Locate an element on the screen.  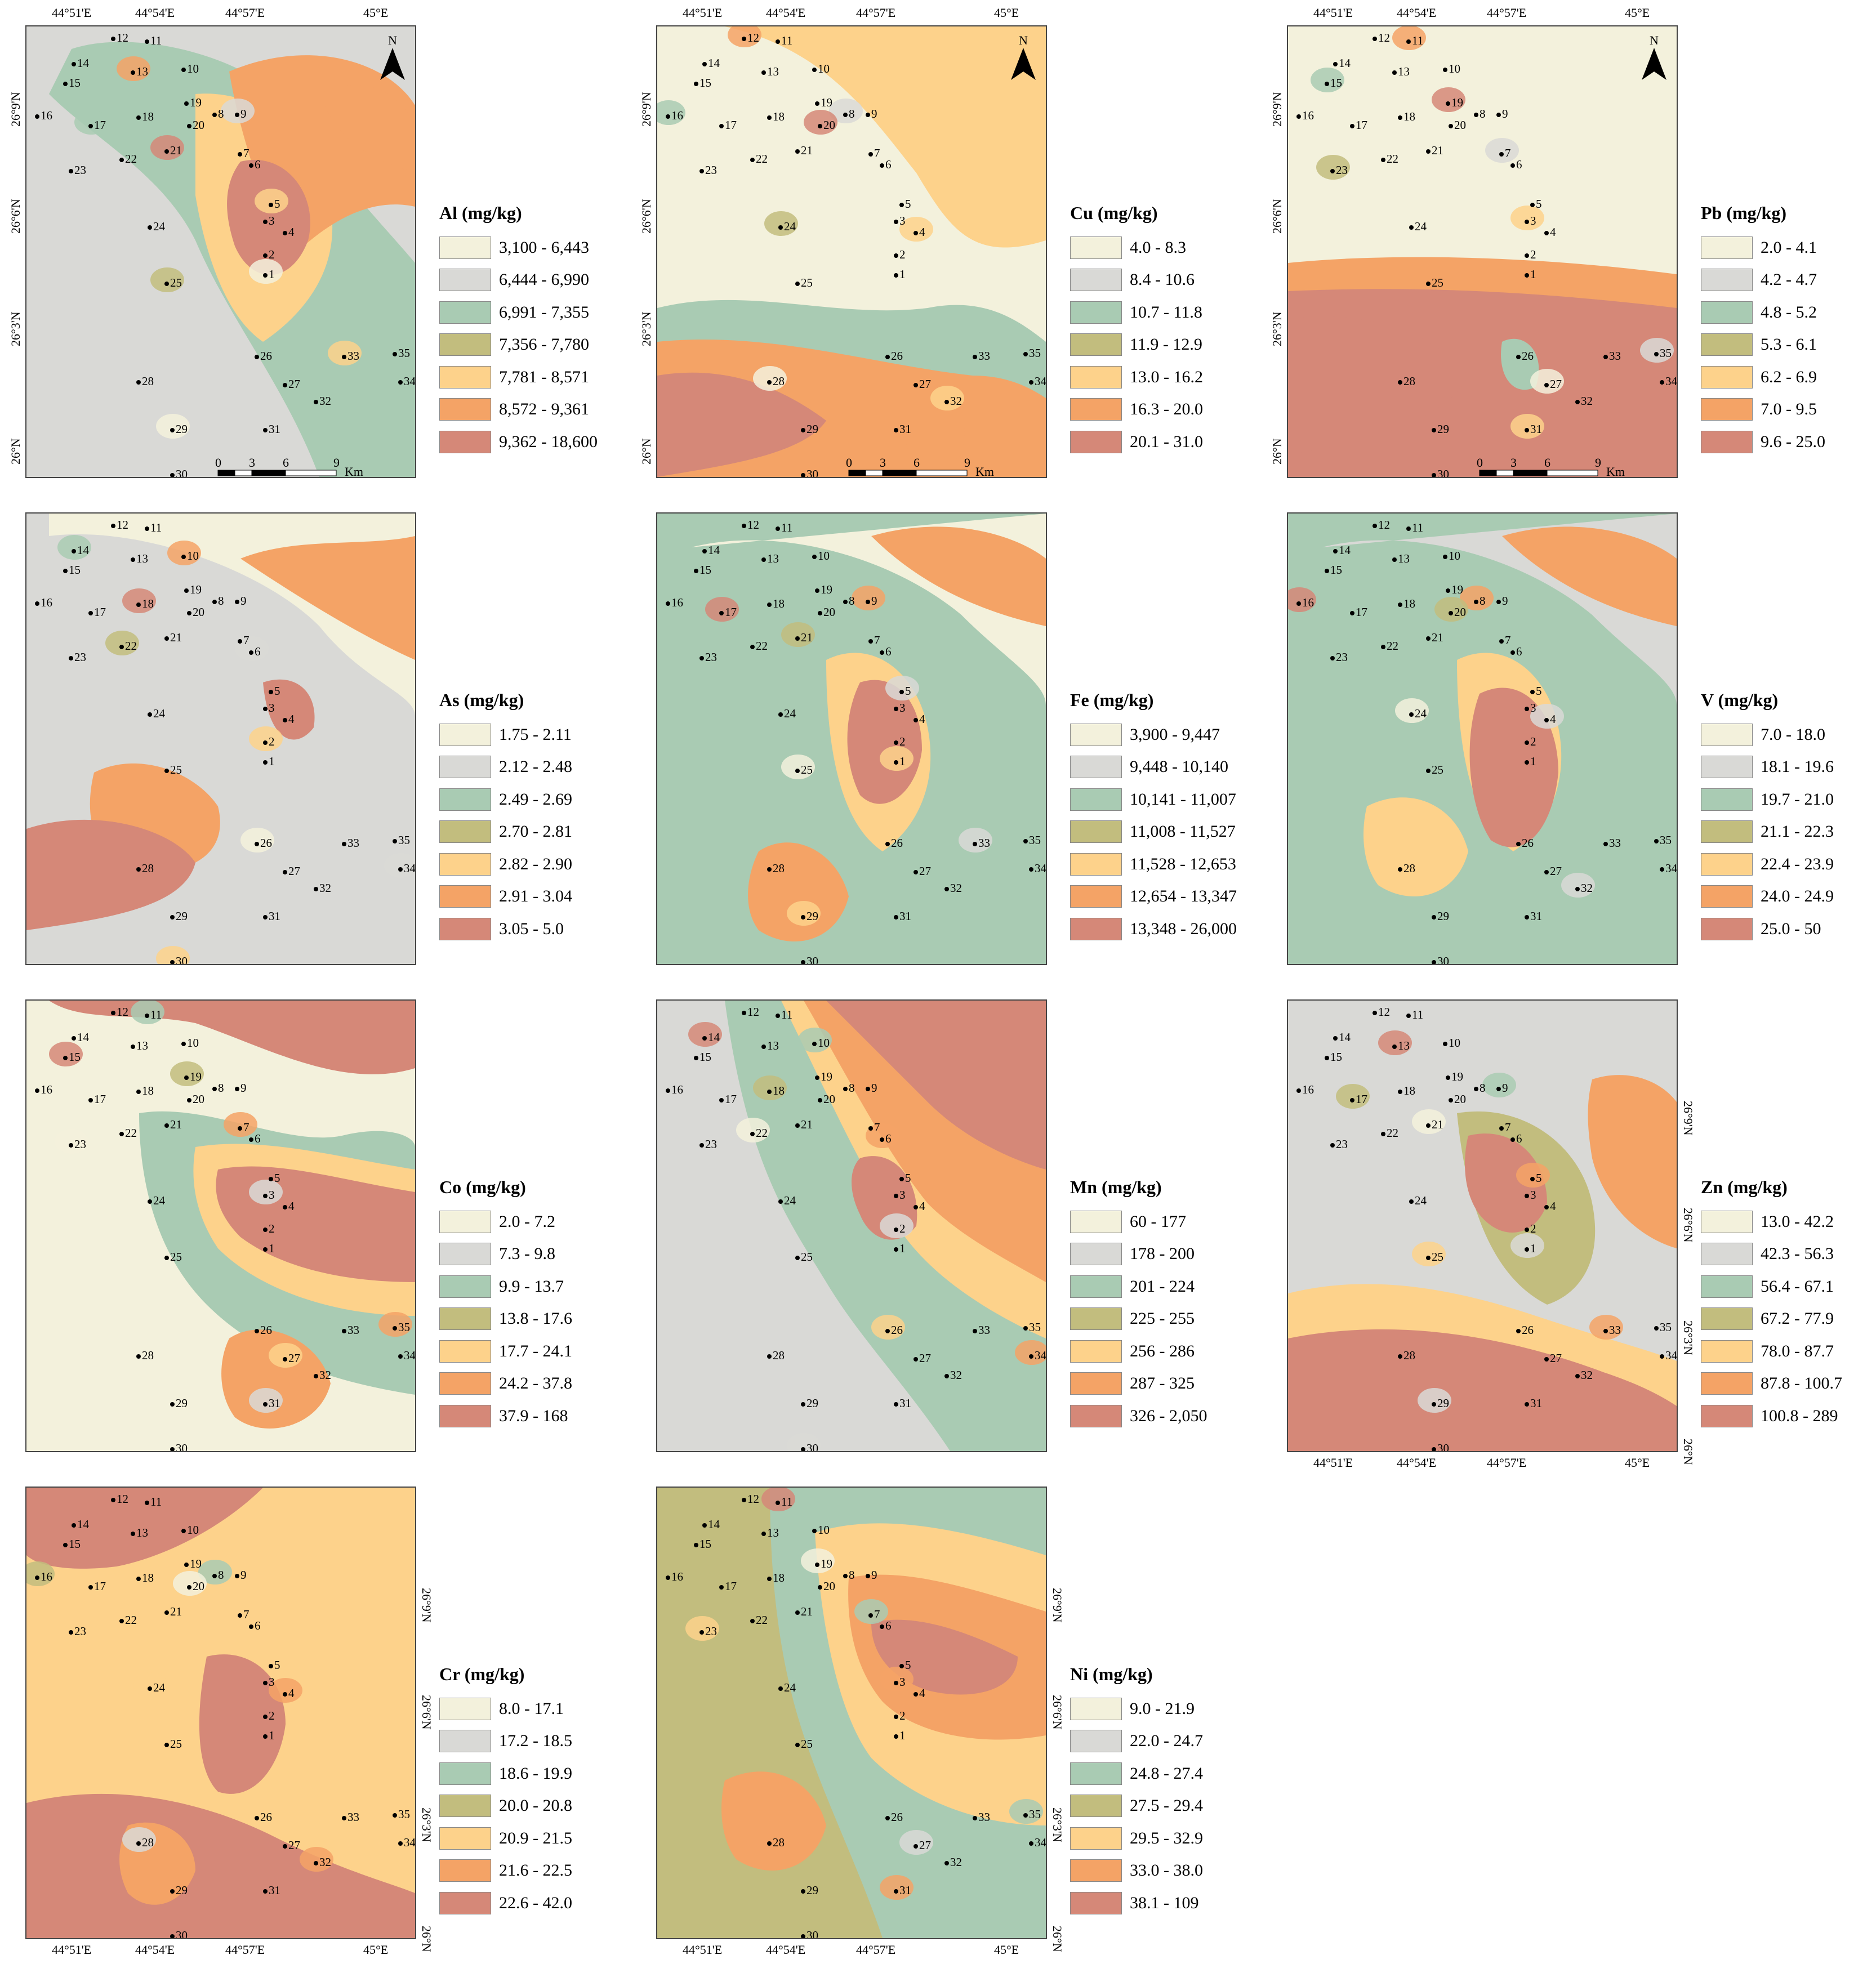
sample-point: 29 is located at coordinates (1440, 1403).